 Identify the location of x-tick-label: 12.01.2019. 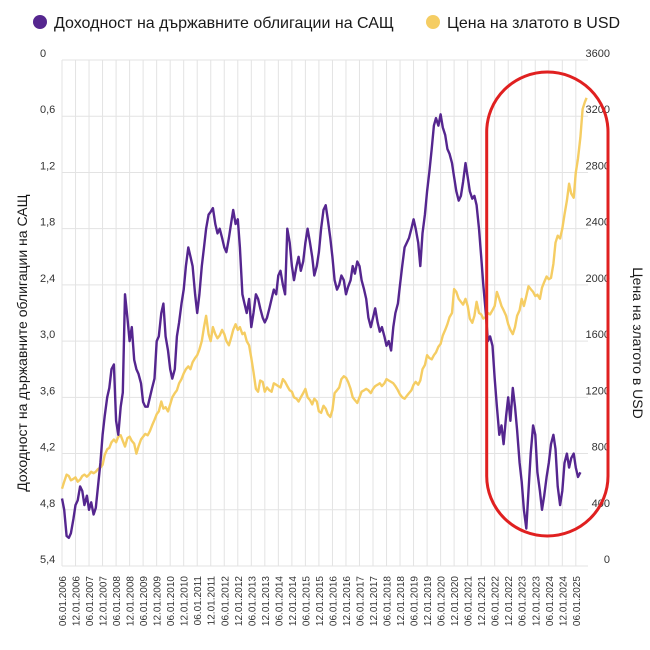
(428, 601).